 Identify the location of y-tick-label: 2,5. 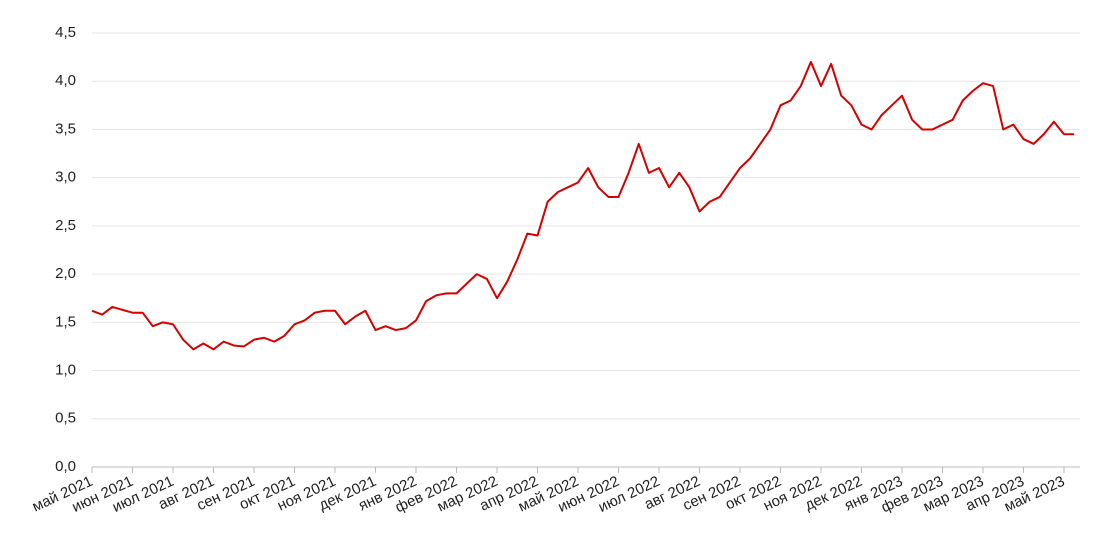
(65, 225).